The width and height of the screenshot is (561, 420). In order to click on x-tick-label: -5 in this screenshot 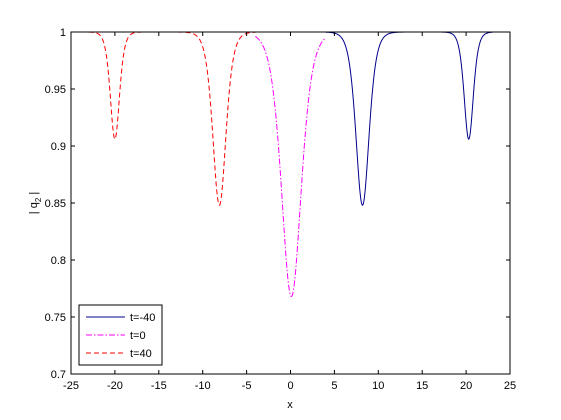, I will do `click(247, 386)`.